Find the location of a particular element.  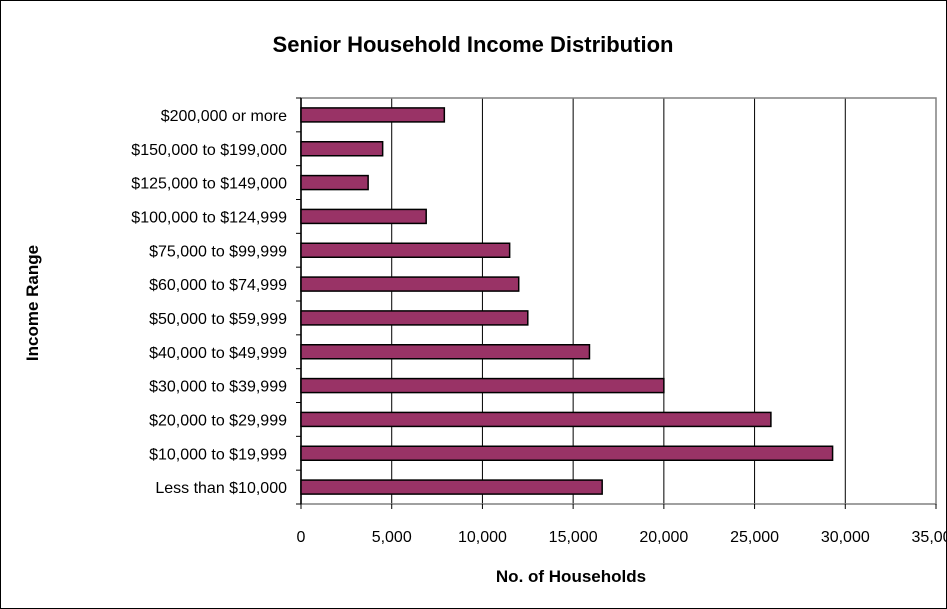

y-tick-label: $200,000 or more is located at coordinates (224, 116).